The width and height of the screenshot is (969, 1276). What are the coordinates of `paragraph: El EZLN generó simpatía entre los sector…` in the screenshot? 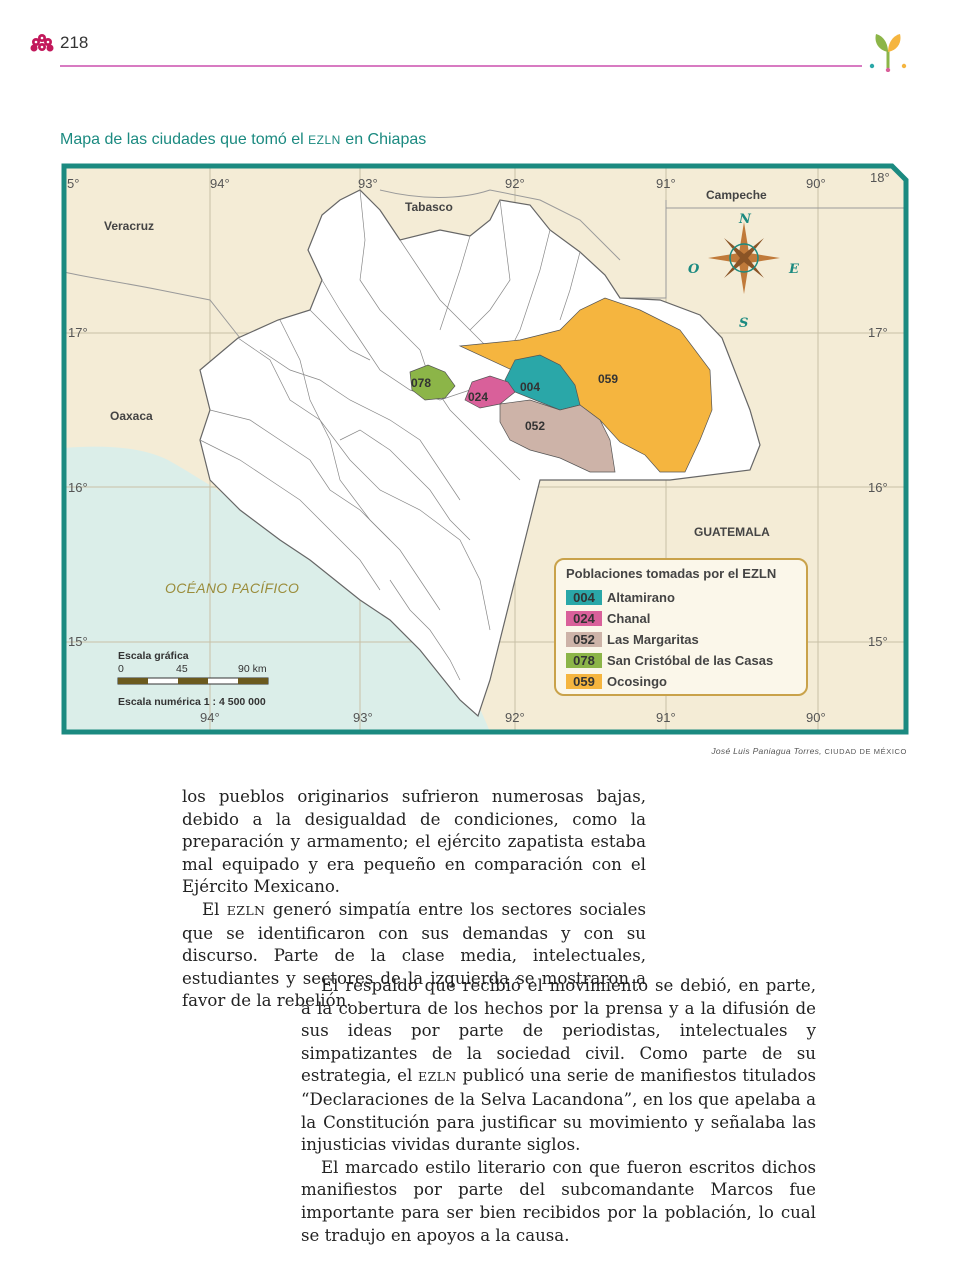 It's located at (414, 956).